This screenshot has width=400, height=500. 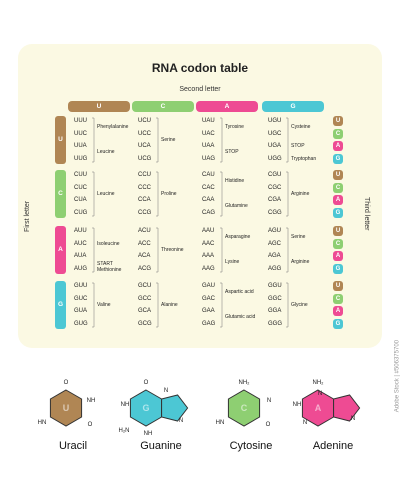 What do you see at coordinates (304, 158) in the screenshot?
I see `amino-acid-label: Tryptophan` at bounding box center [304, 158].